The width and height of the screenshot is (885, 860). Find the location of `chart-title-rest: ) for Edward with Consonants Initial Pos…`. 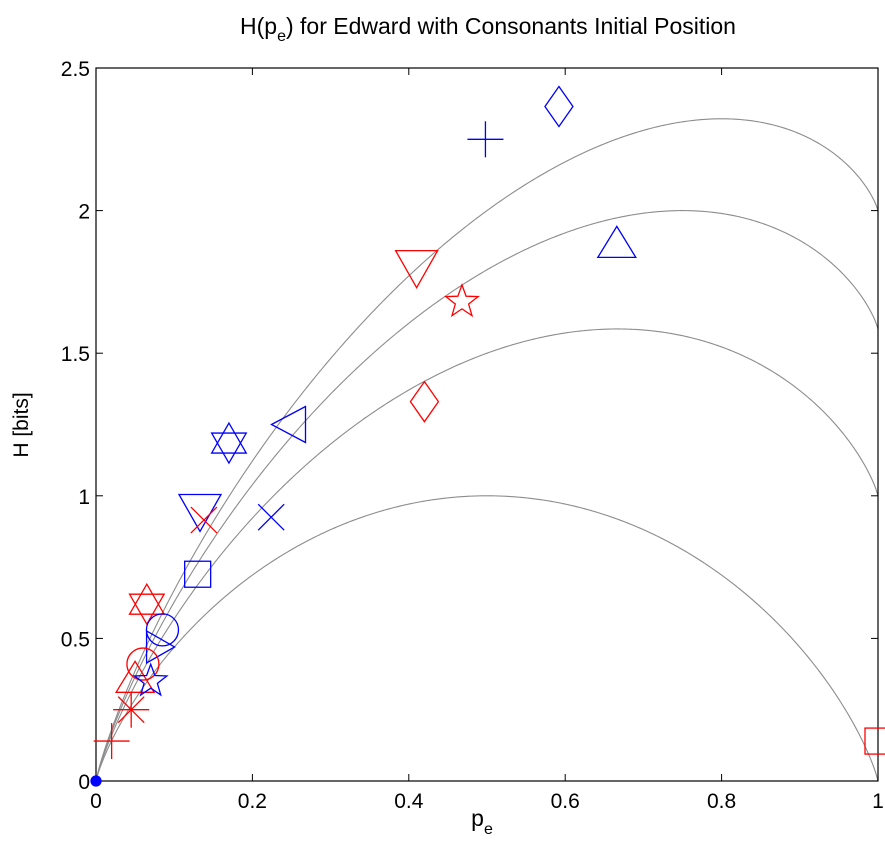

chart-title-rest: ) for Edward with Consonants Initial Pos… is located at coordinates (511, 26).